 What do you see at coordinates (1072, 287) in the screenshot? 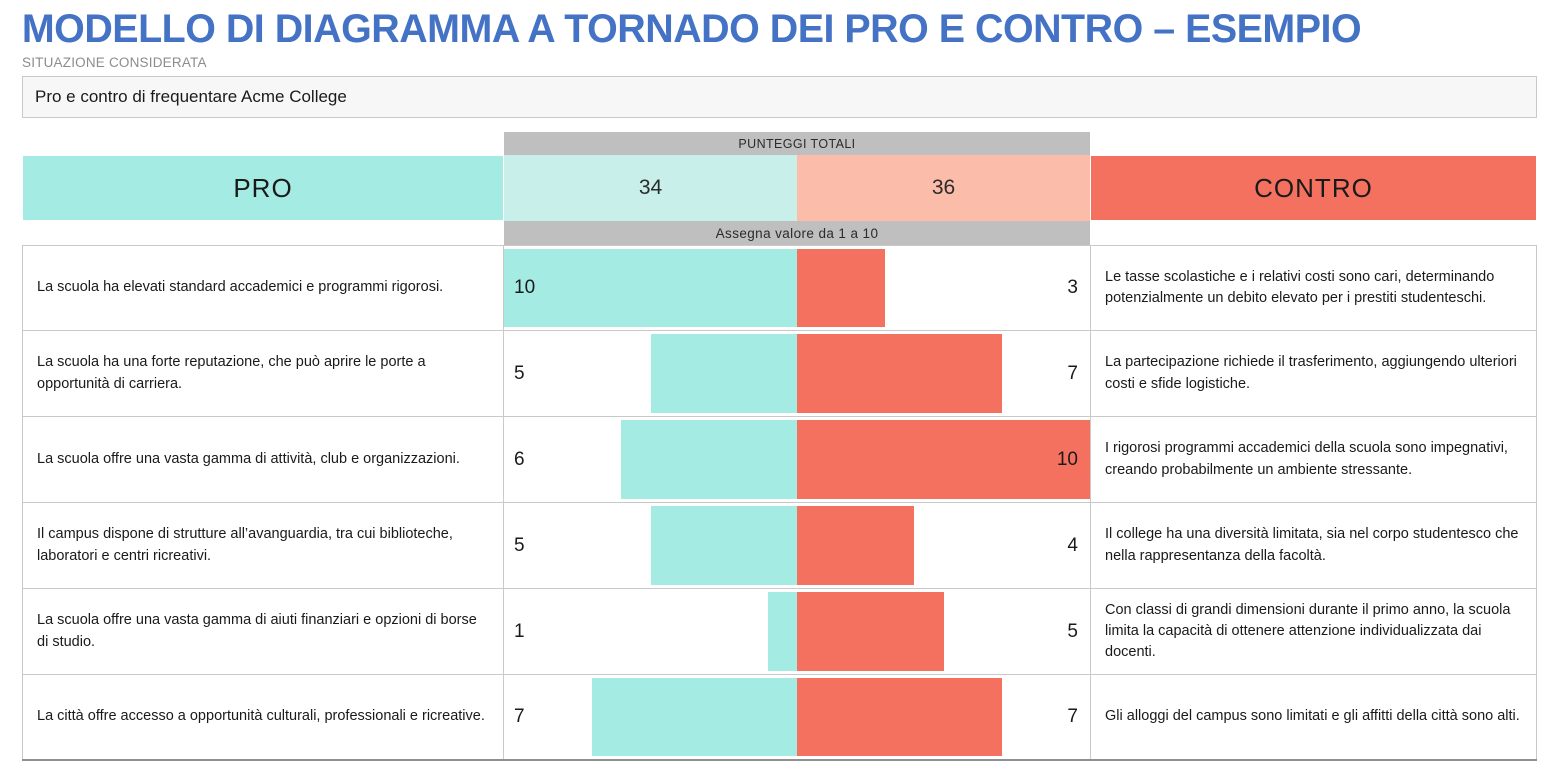
I see `contro-value: 3` at bounding box center [1072, 287].